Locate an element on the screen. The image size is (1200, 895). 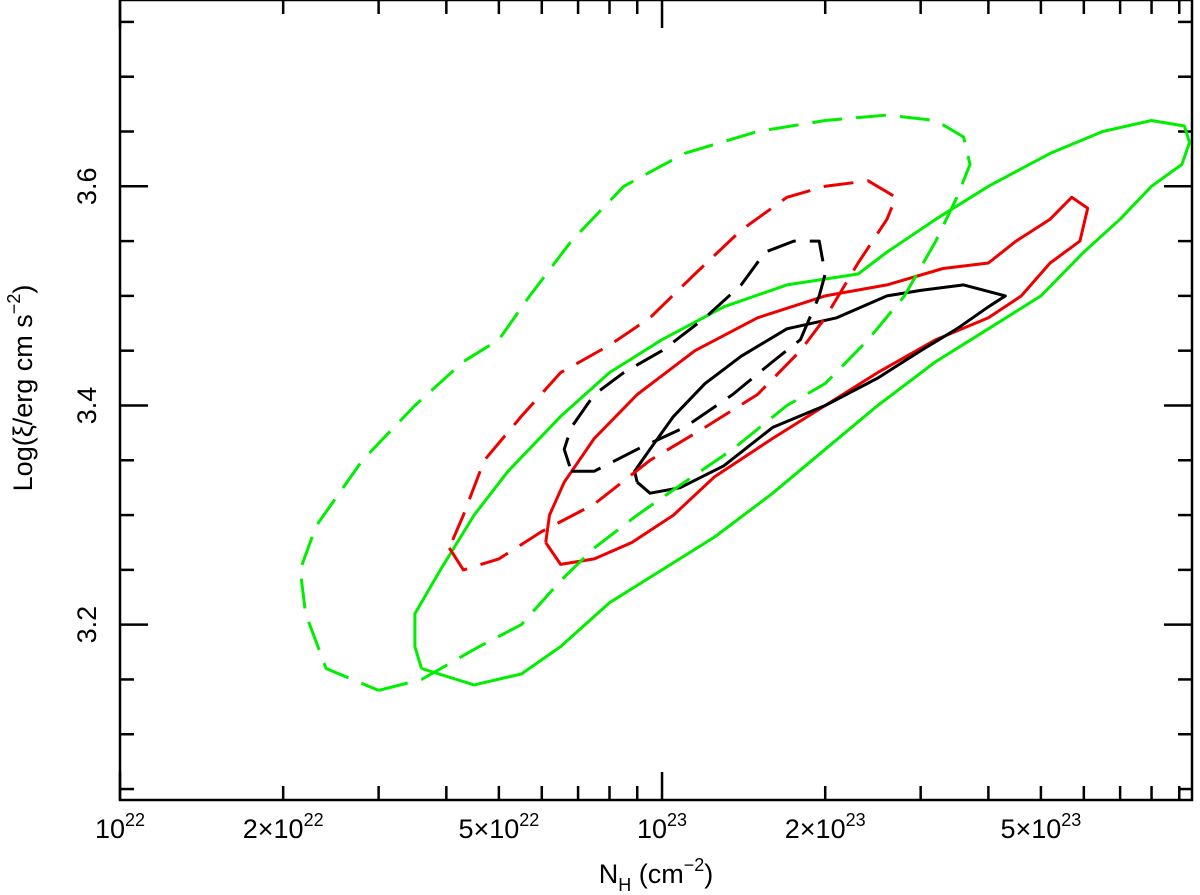
x-tick-label: 5×10²² is located at coordinates (498, 827).